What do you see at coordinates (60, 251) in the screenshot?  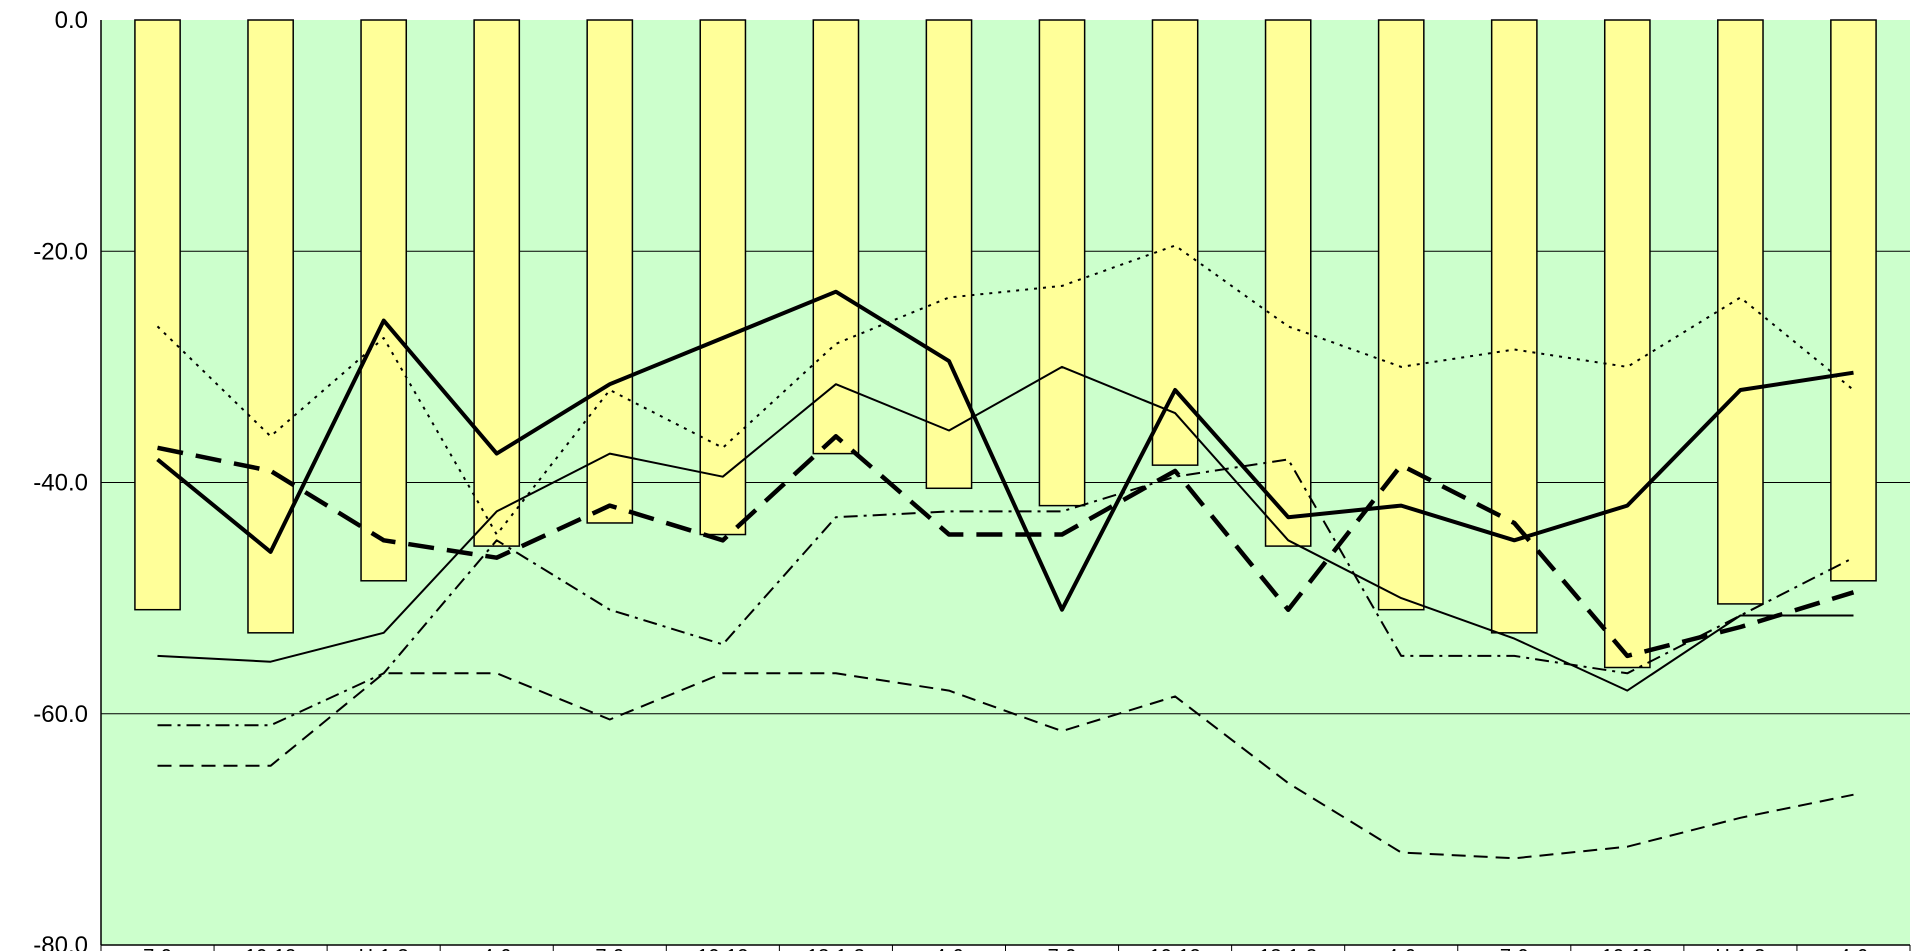 I see `y-tick-label: -20.0` at bounding box center [60, 251].